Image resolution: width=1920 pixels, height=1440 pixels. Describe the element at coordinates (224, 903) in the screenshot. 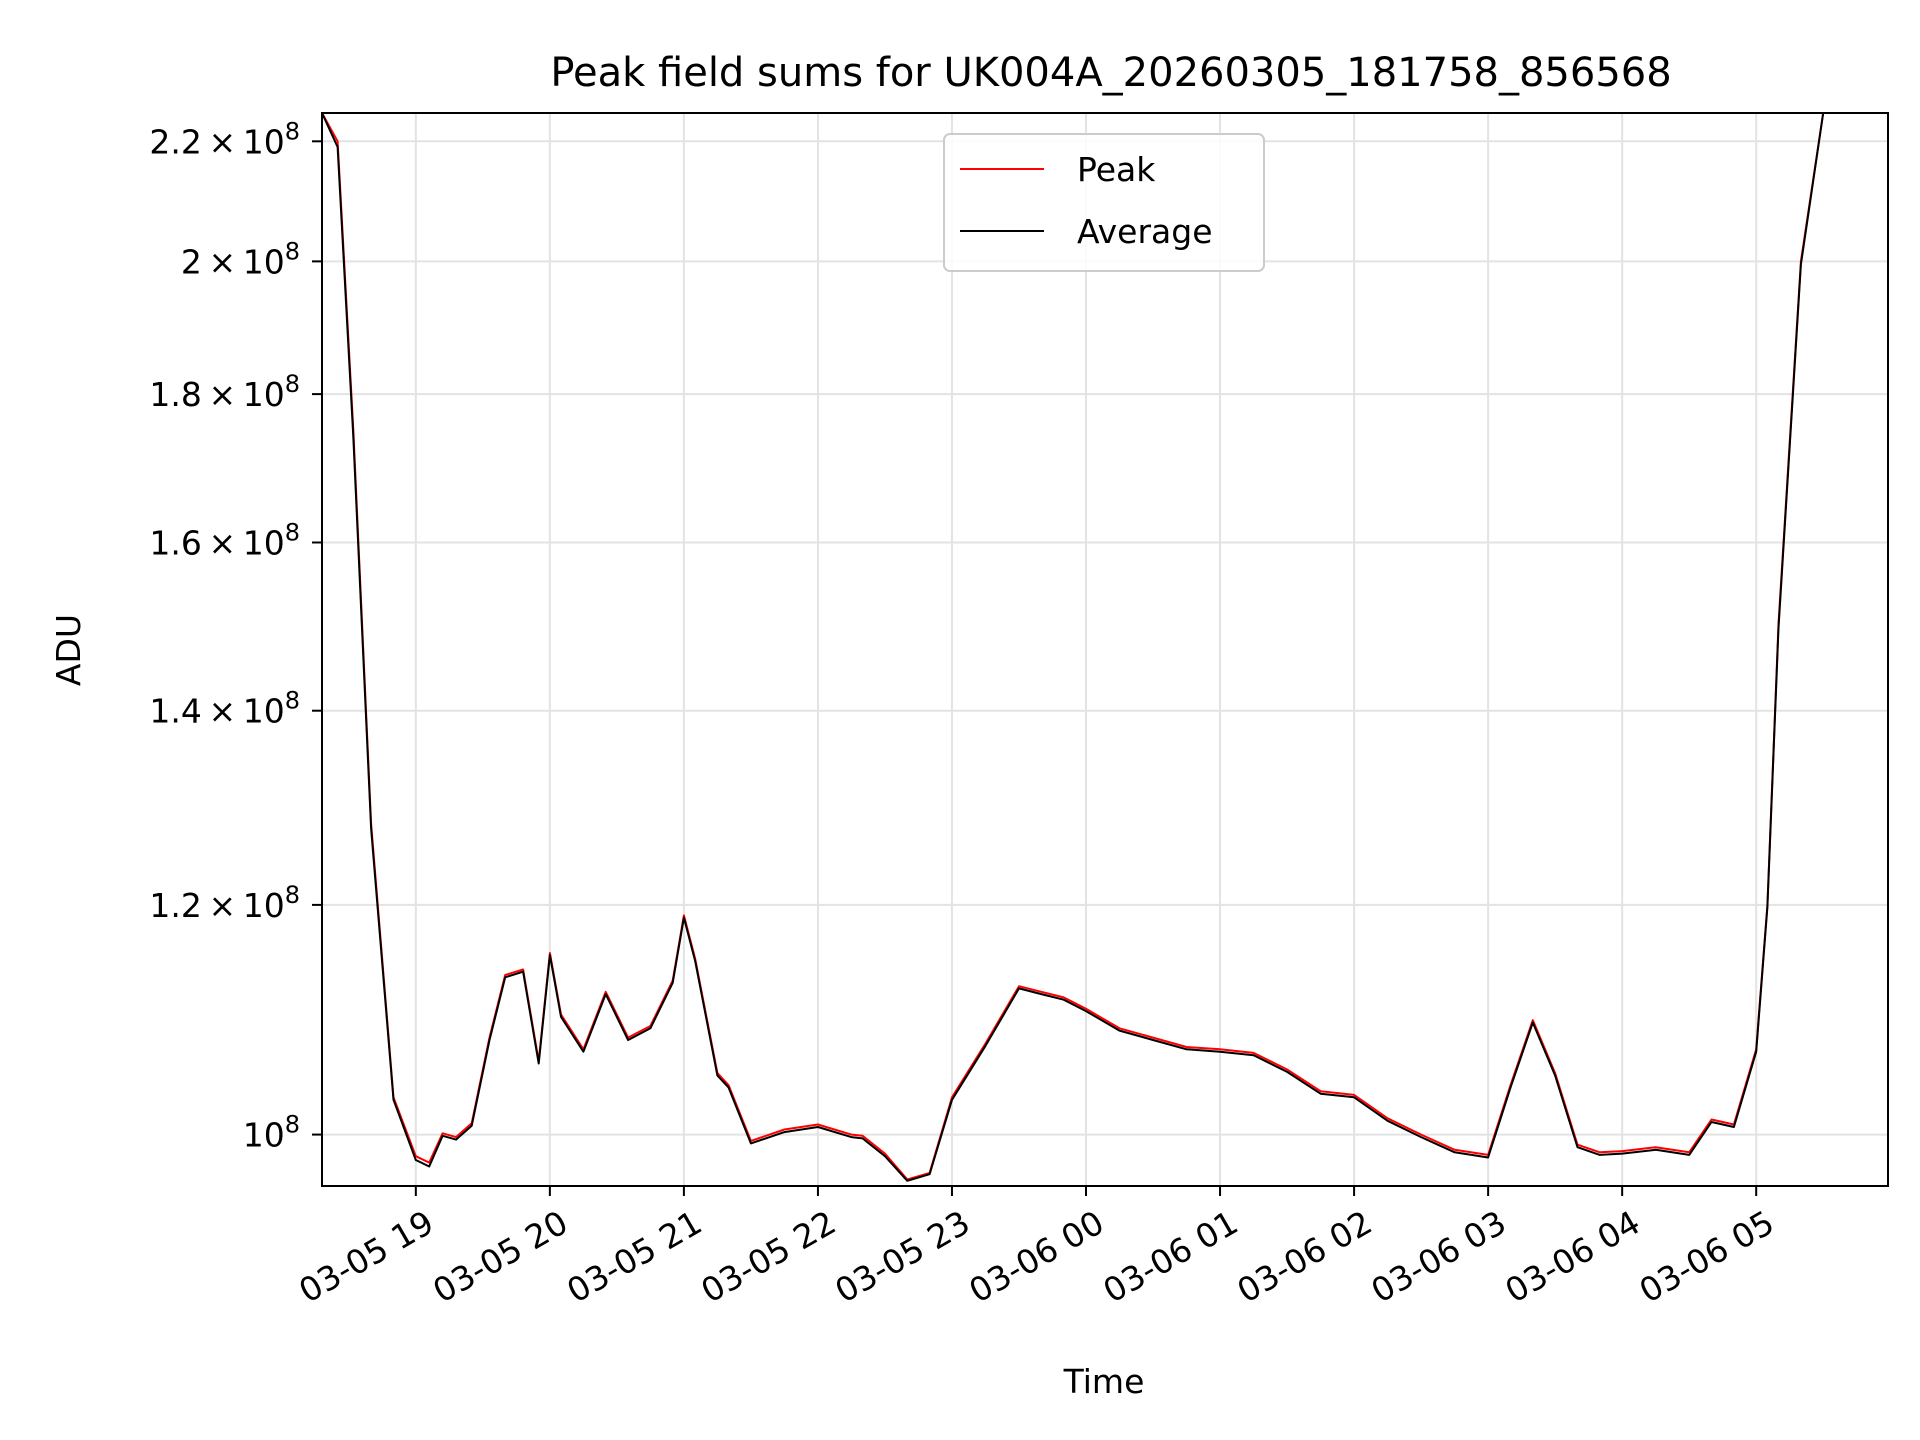

I see `y-tick-label: 1.2 × 108` at that location.